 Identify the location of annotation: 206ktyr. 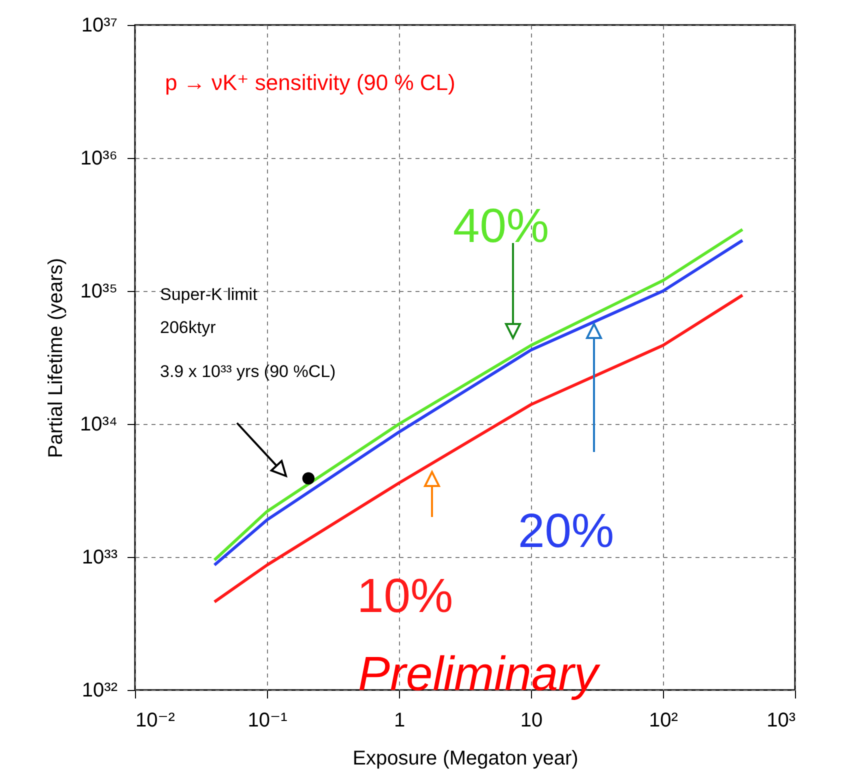
(188, 327).